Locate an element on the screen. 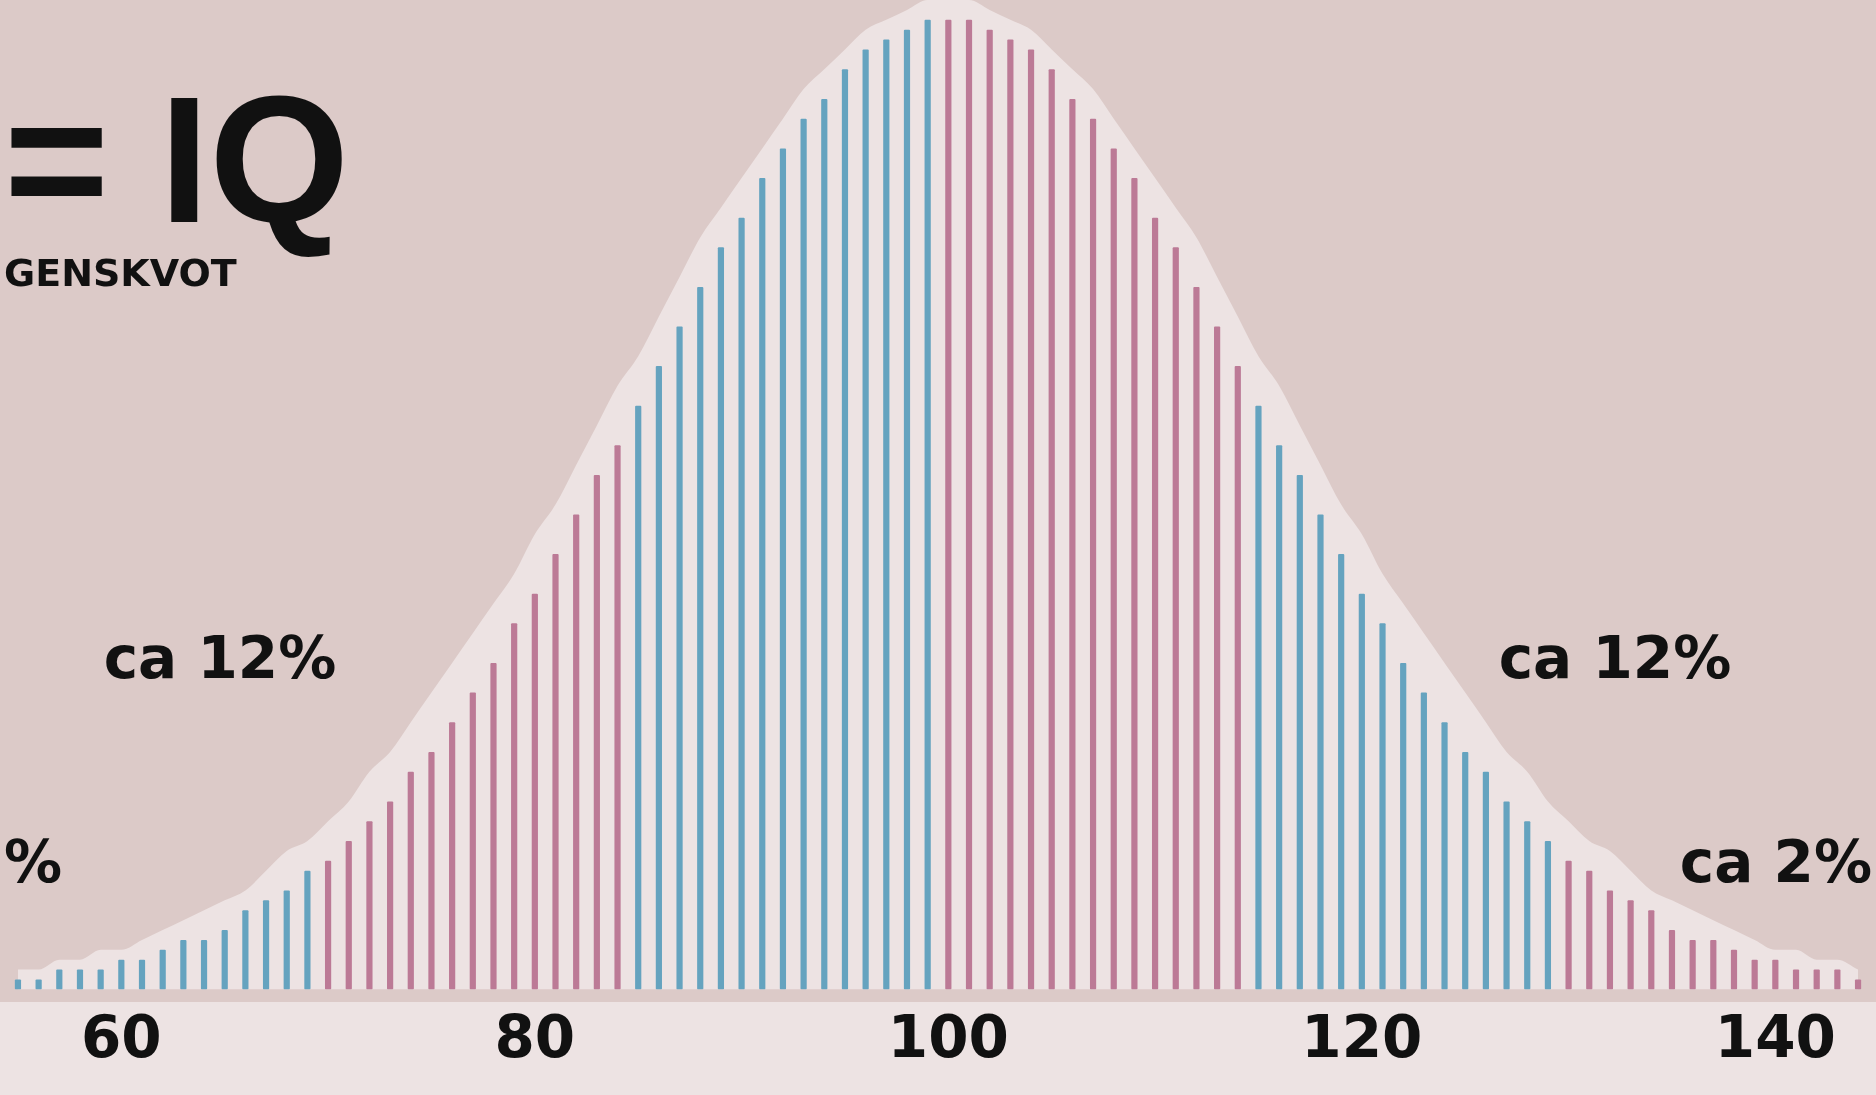  annotation: GENSKVOT is located at coordinates (120, 273).